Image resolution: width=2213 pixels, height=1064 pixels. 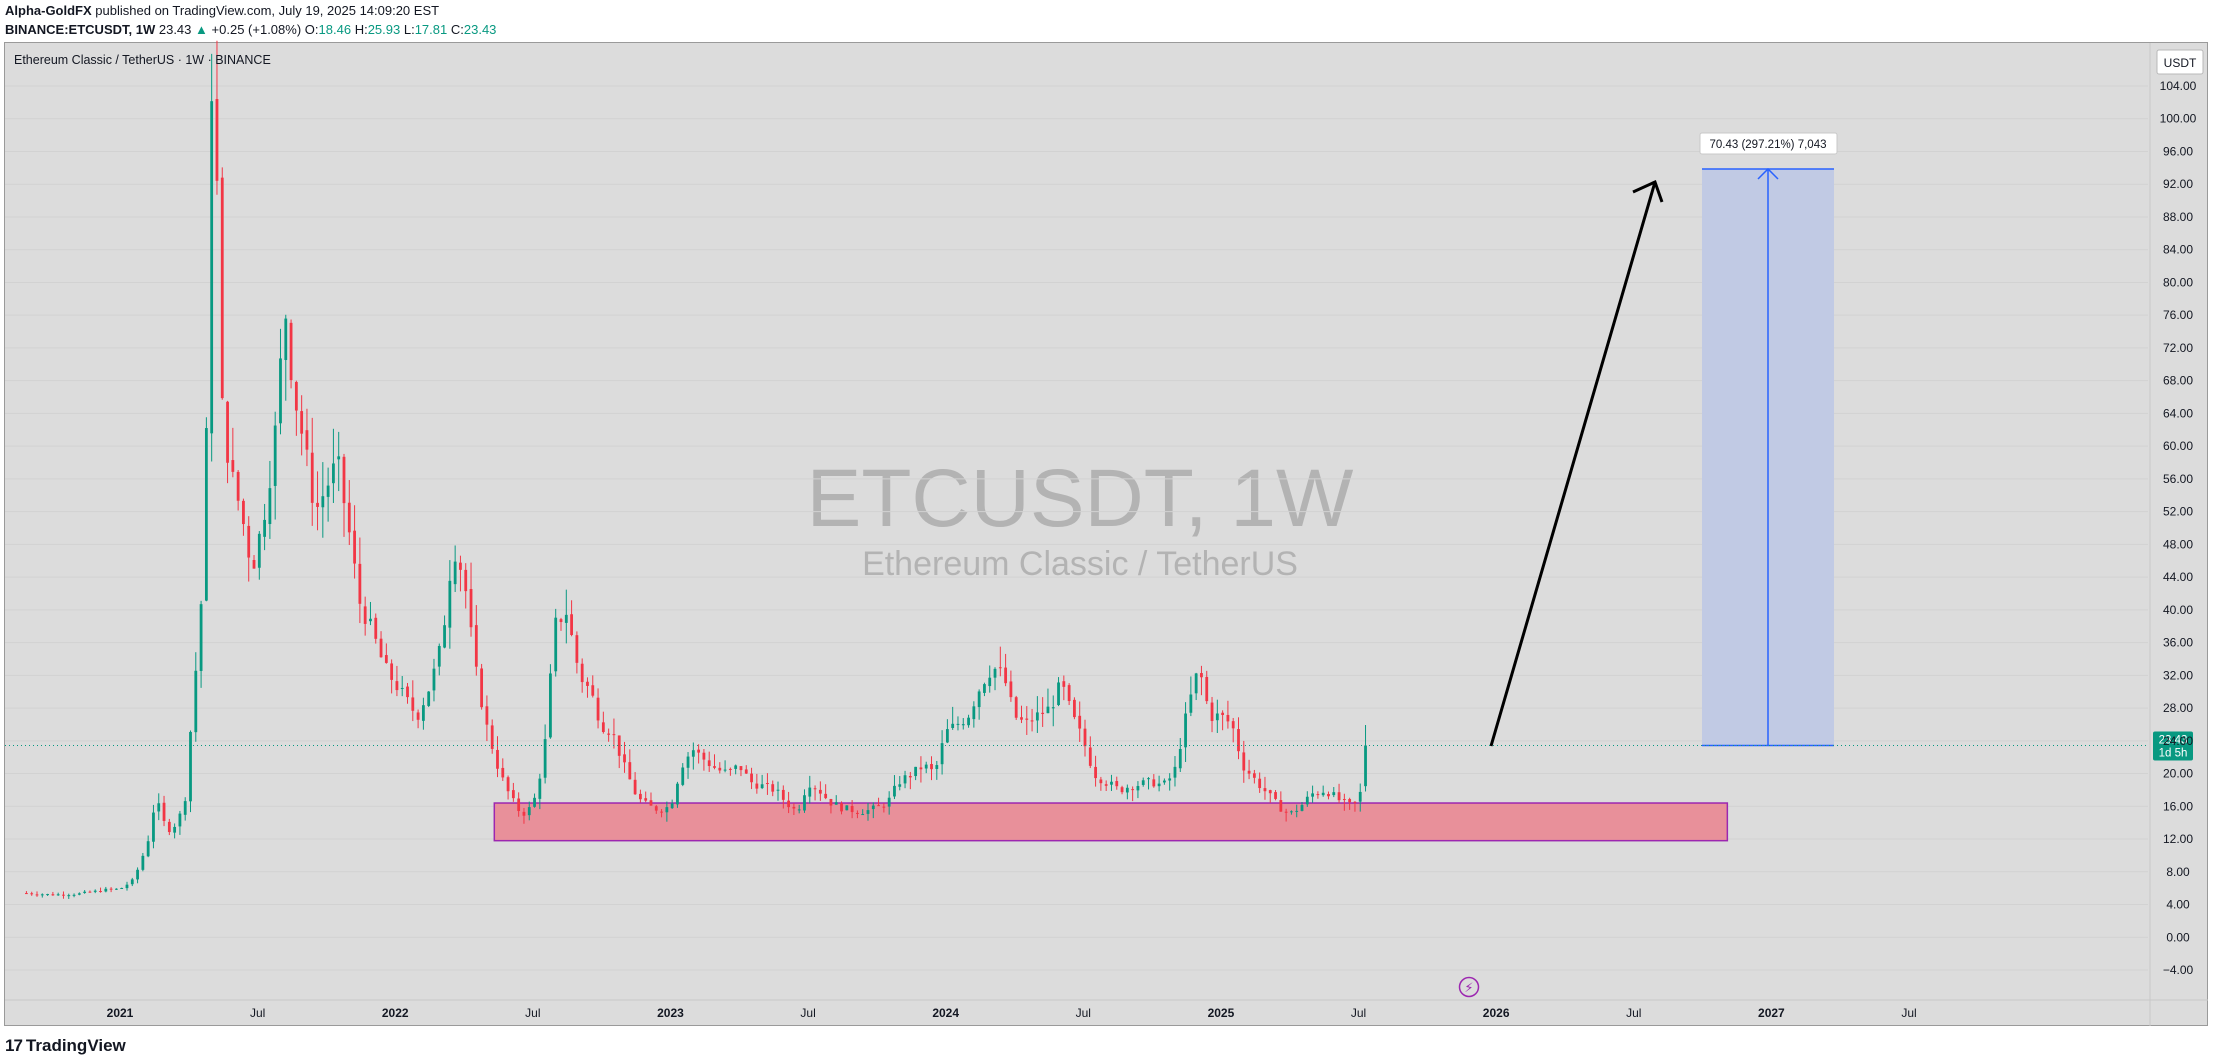 What do you see at coordinates (2178, 184) in the screenshot?
I see `y-tick-label: 92.00` at bounding box center [2178, 184].